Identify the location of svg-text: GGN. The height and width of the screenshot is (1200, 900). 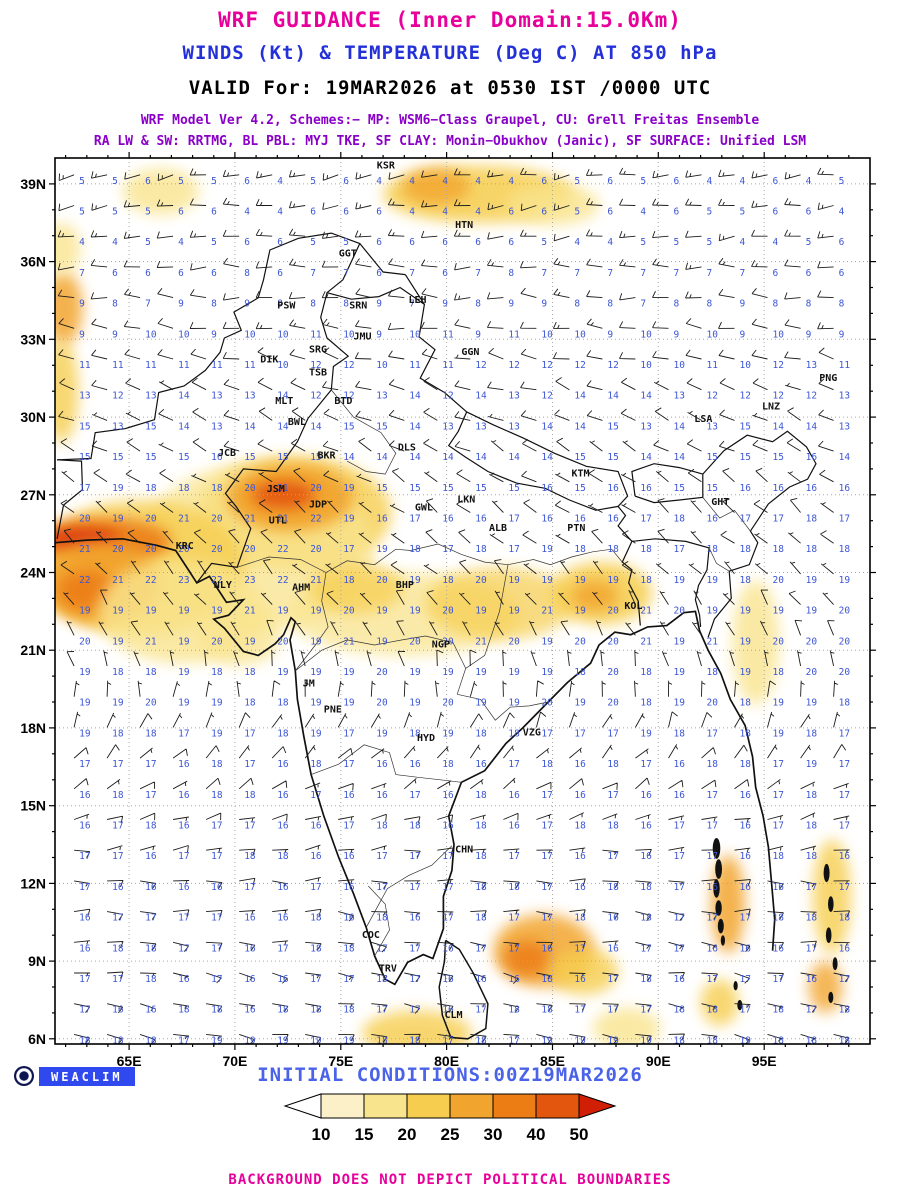
(470, 352).